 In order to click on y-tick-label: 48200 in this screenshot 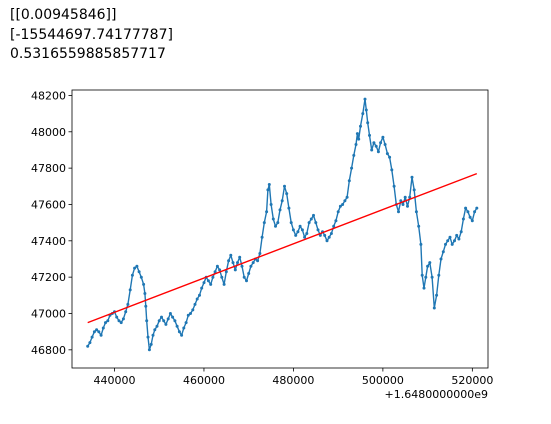, I will do `click(48, 95)`.